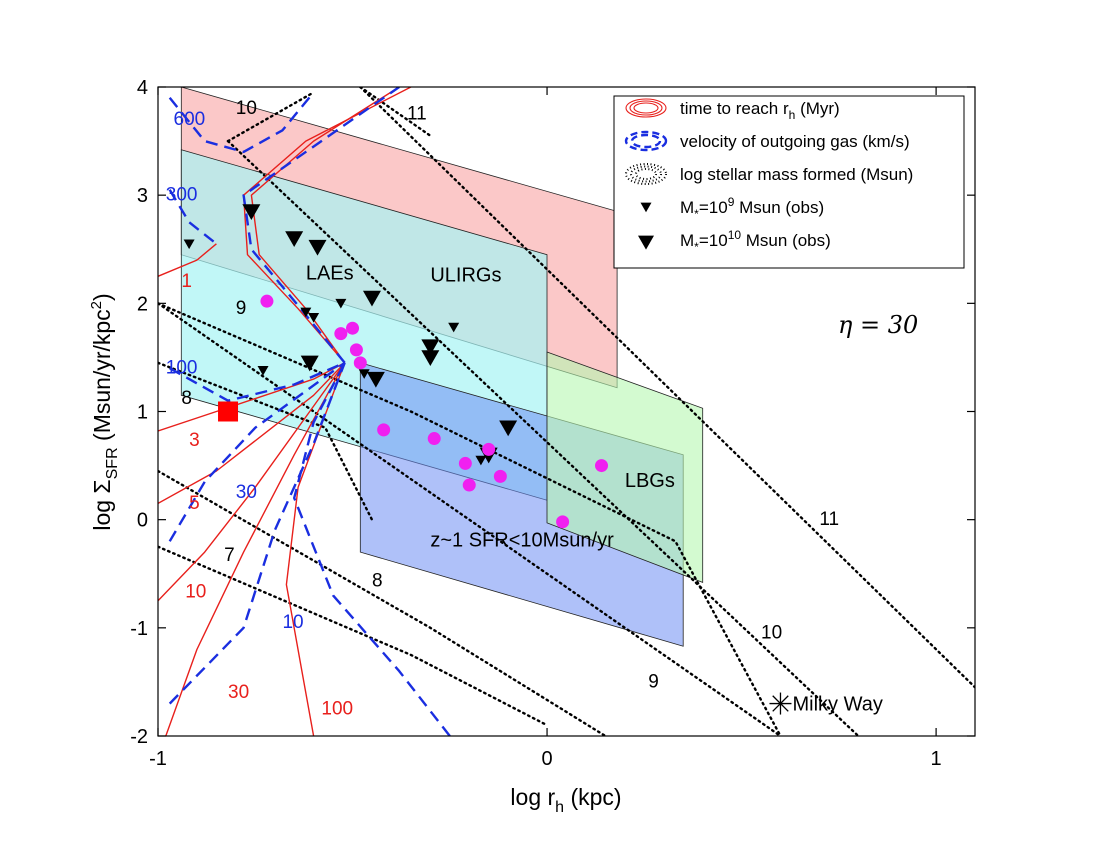 The image size is (1100, 850). Describe the element at coordinates (653, 681) in the screenshot. I see `mass-label-4: 9` at that location.